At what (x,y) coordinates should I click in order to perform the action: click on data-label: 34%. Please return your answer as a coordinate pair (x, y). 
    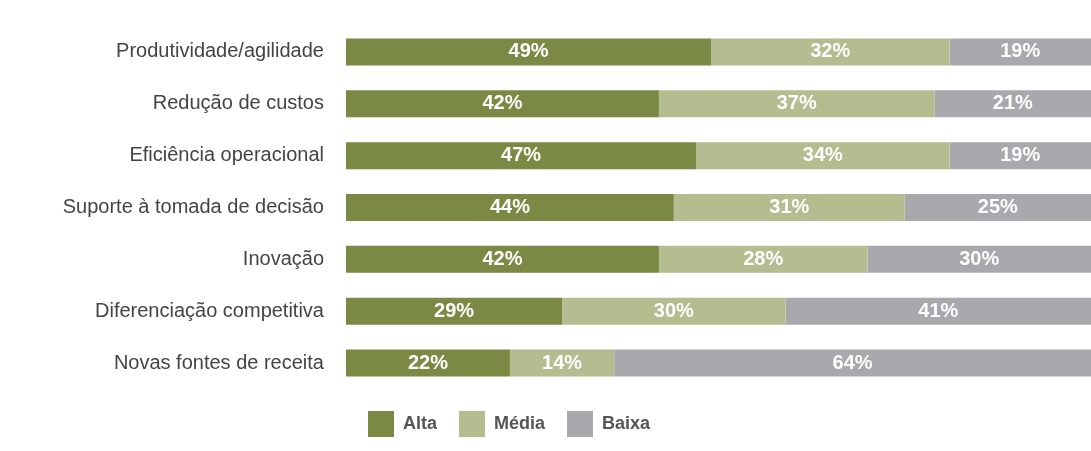
    Looking at the image, I should click on (823, 154).